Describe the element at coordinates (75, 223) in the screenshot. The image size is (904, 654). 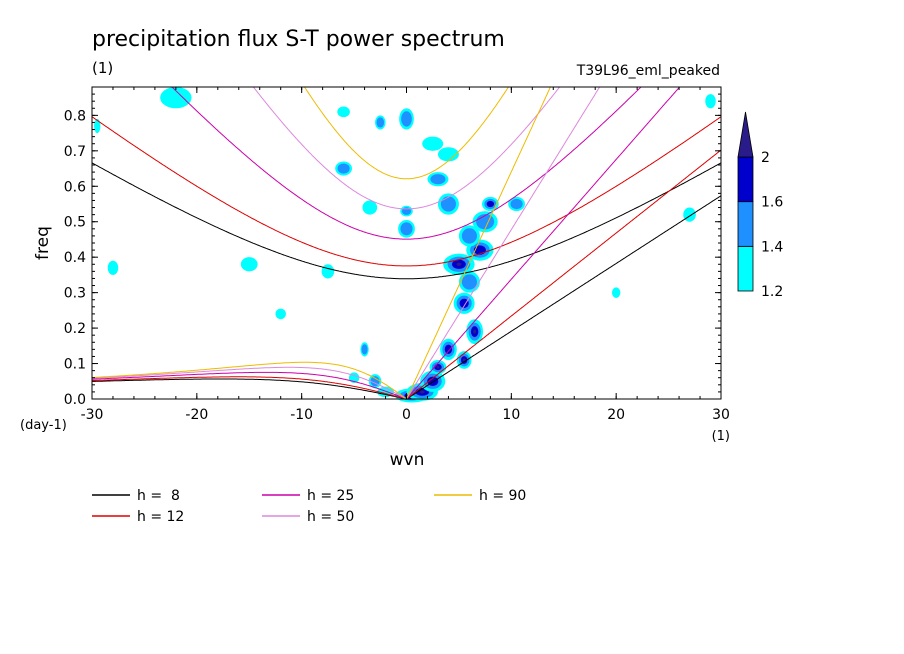
I see `y-tick-label: 0.5` at that location.